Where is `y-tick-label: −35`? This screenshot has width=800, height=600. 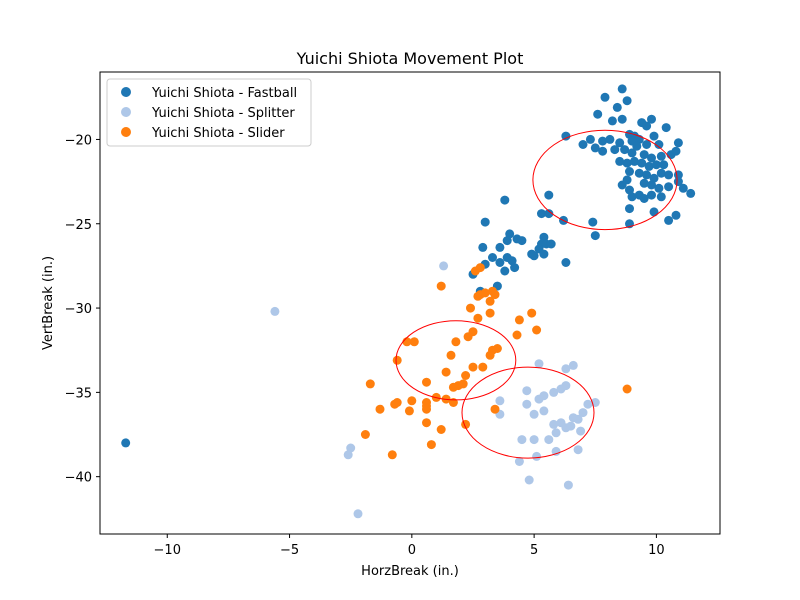 y-tick-label: −35 is located at coordinates (78, 393).